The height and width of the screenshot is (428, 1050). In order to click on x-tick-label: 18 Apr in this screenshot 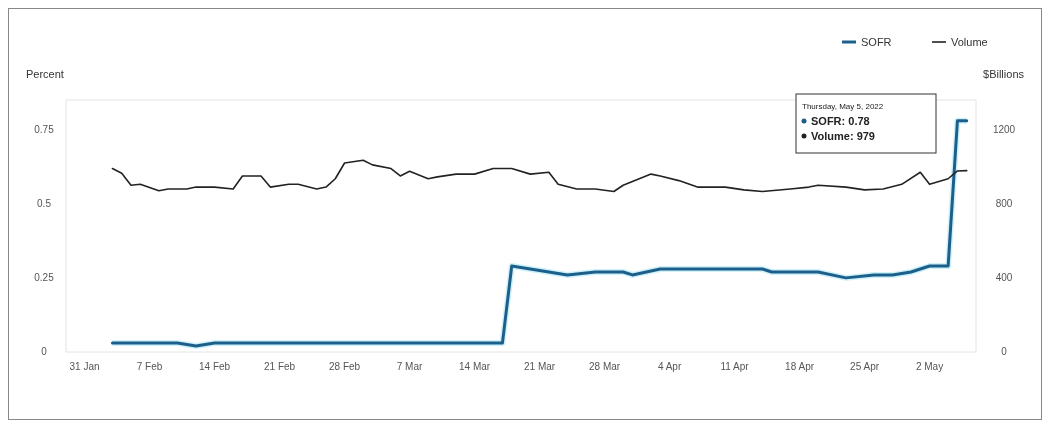, I will do `click(800, 366)`.